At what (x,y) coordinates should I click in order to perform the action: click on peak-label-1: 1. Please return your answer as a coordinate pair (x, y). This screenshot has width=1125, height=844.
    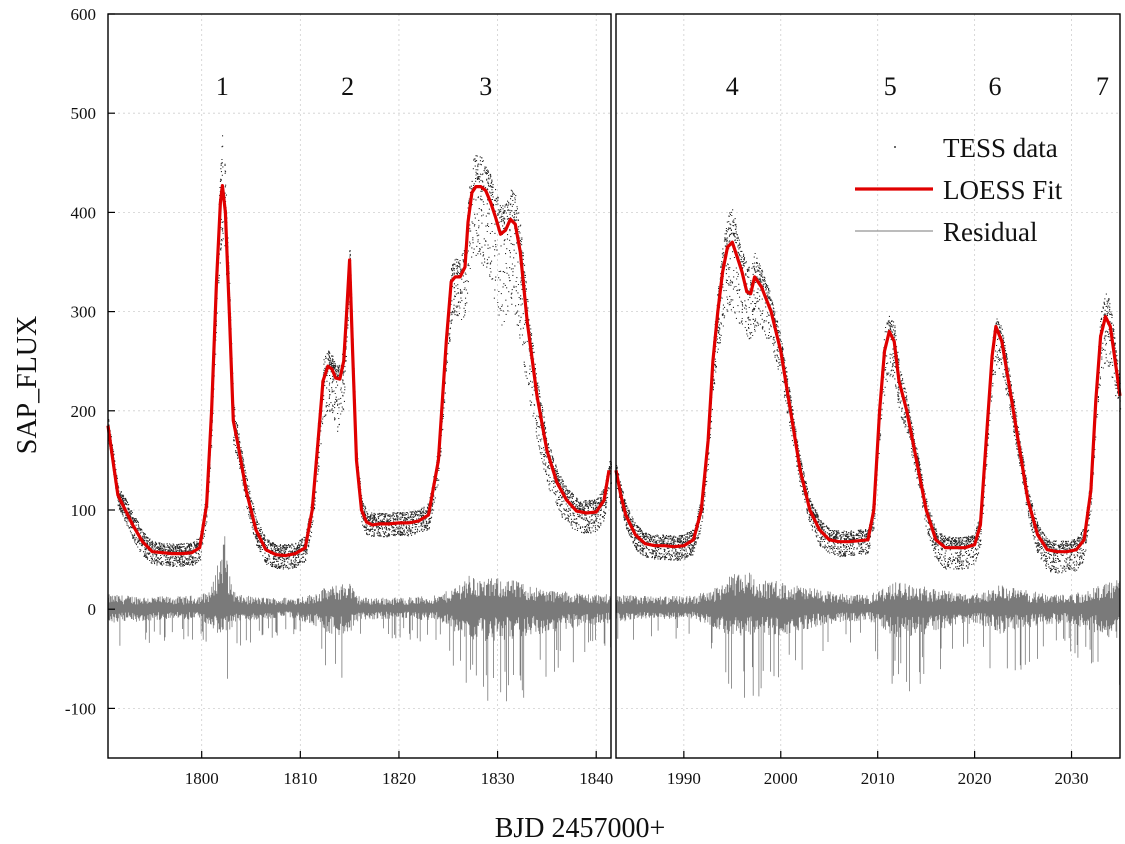
    Looking at the image, I should click on (222, 86).